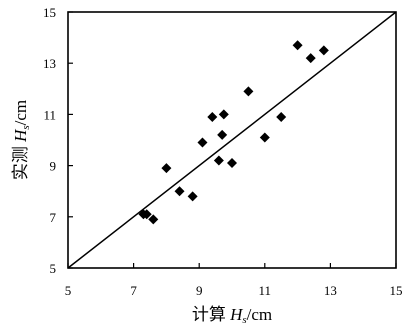 This screenshot has width=404, height=328. I want to click on y-axis-label-prefix: 实测, so click(20, 161).